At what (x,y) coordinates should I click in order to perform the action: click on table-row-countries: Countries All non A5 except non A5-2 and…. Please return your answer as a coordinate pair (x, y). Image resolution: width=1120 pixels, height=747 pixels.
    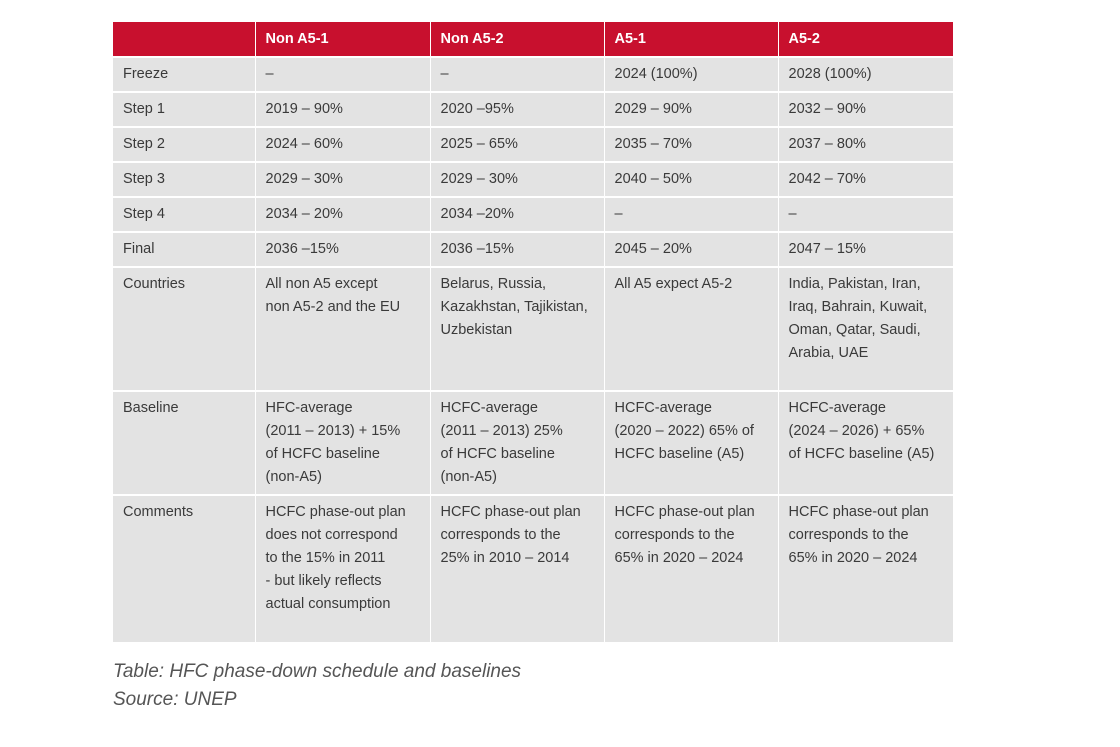
    Looking at the image, I should click on (533, 328).